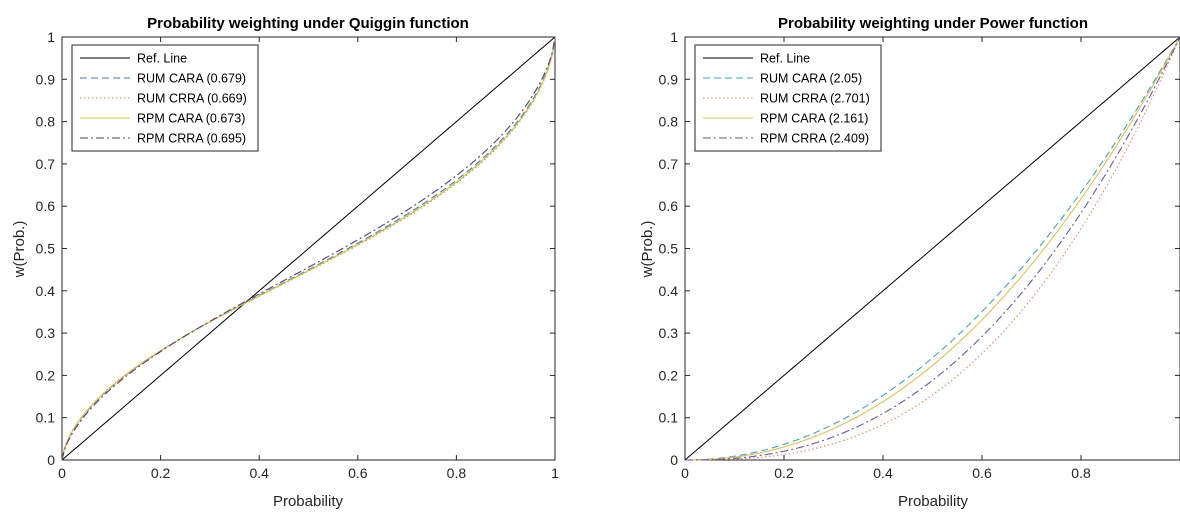  I want to click on x-axis-label-quiggin: Probability, so click(308, 501).